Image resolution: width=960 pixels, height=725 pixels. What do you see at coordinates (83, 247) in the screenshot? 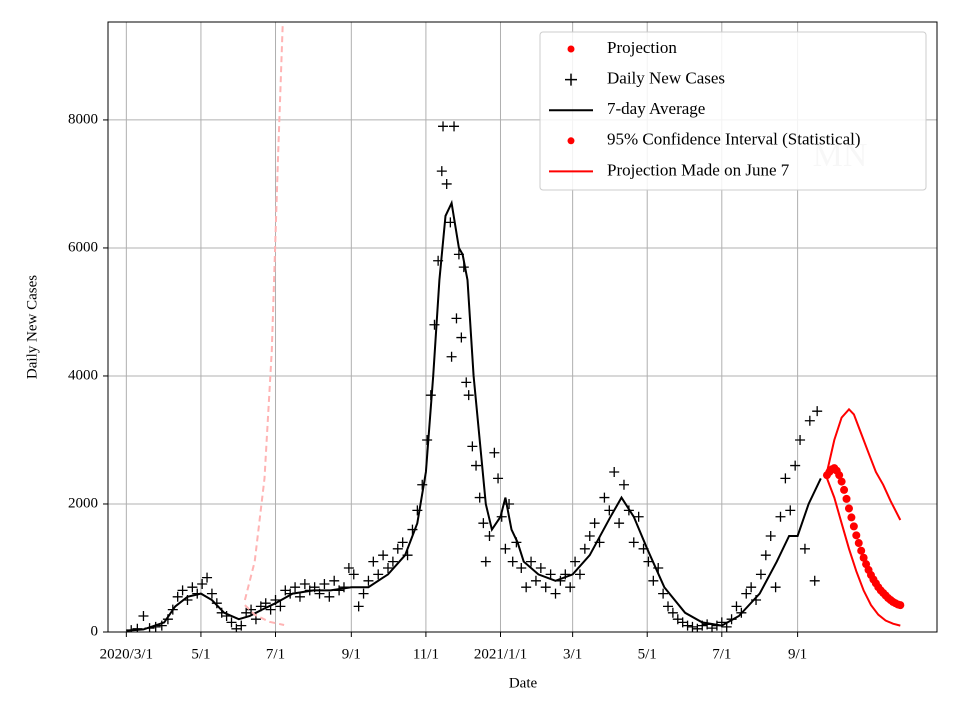
I see `y-tick-label: 6000` at bounding box center [83, 247].